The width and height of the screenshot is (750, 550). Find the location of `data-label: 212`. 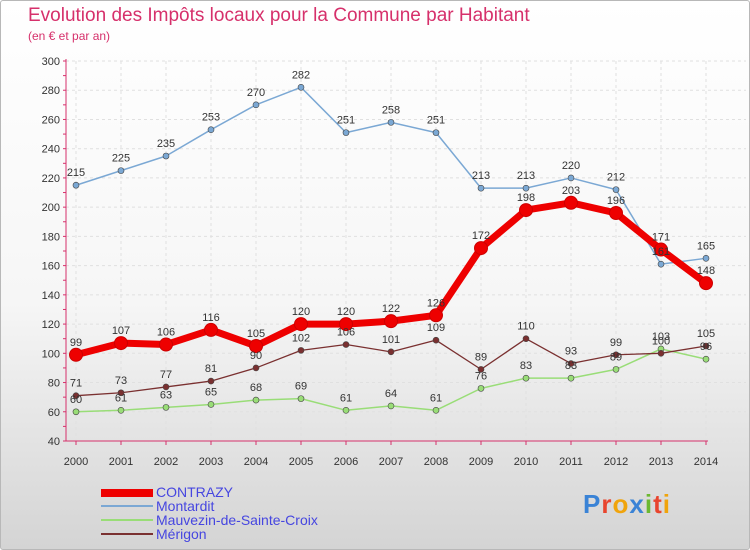

data-label: 212 is located at coordinates (616, 178).